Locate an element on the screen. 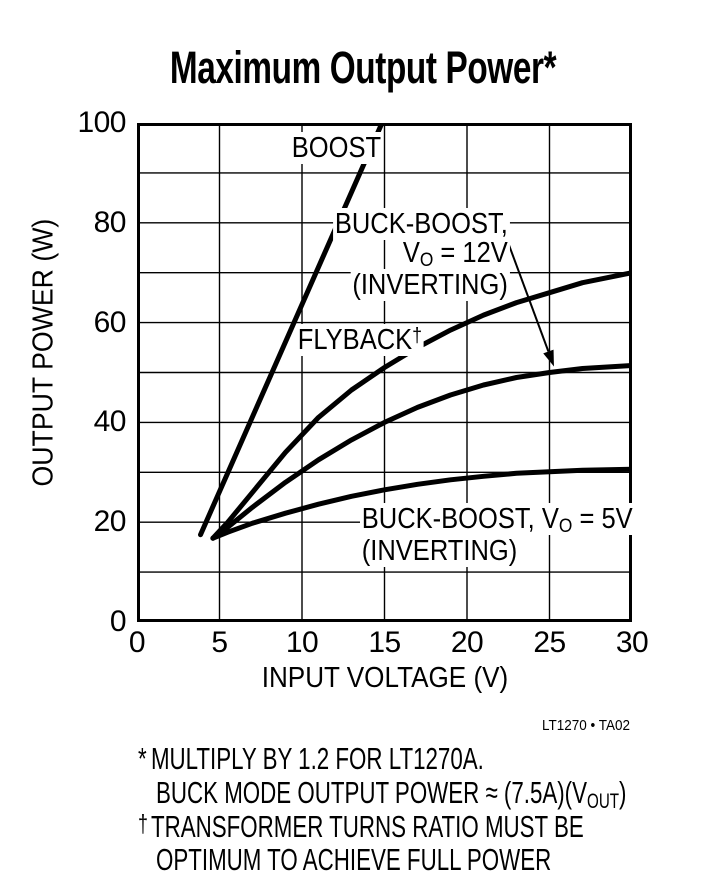 This screenshot has height=885, width=725. curve-label-buck-boost-12v: BUCK-BOOST, VO = 12V (INVERTING) is located at coordinates (421, 254).